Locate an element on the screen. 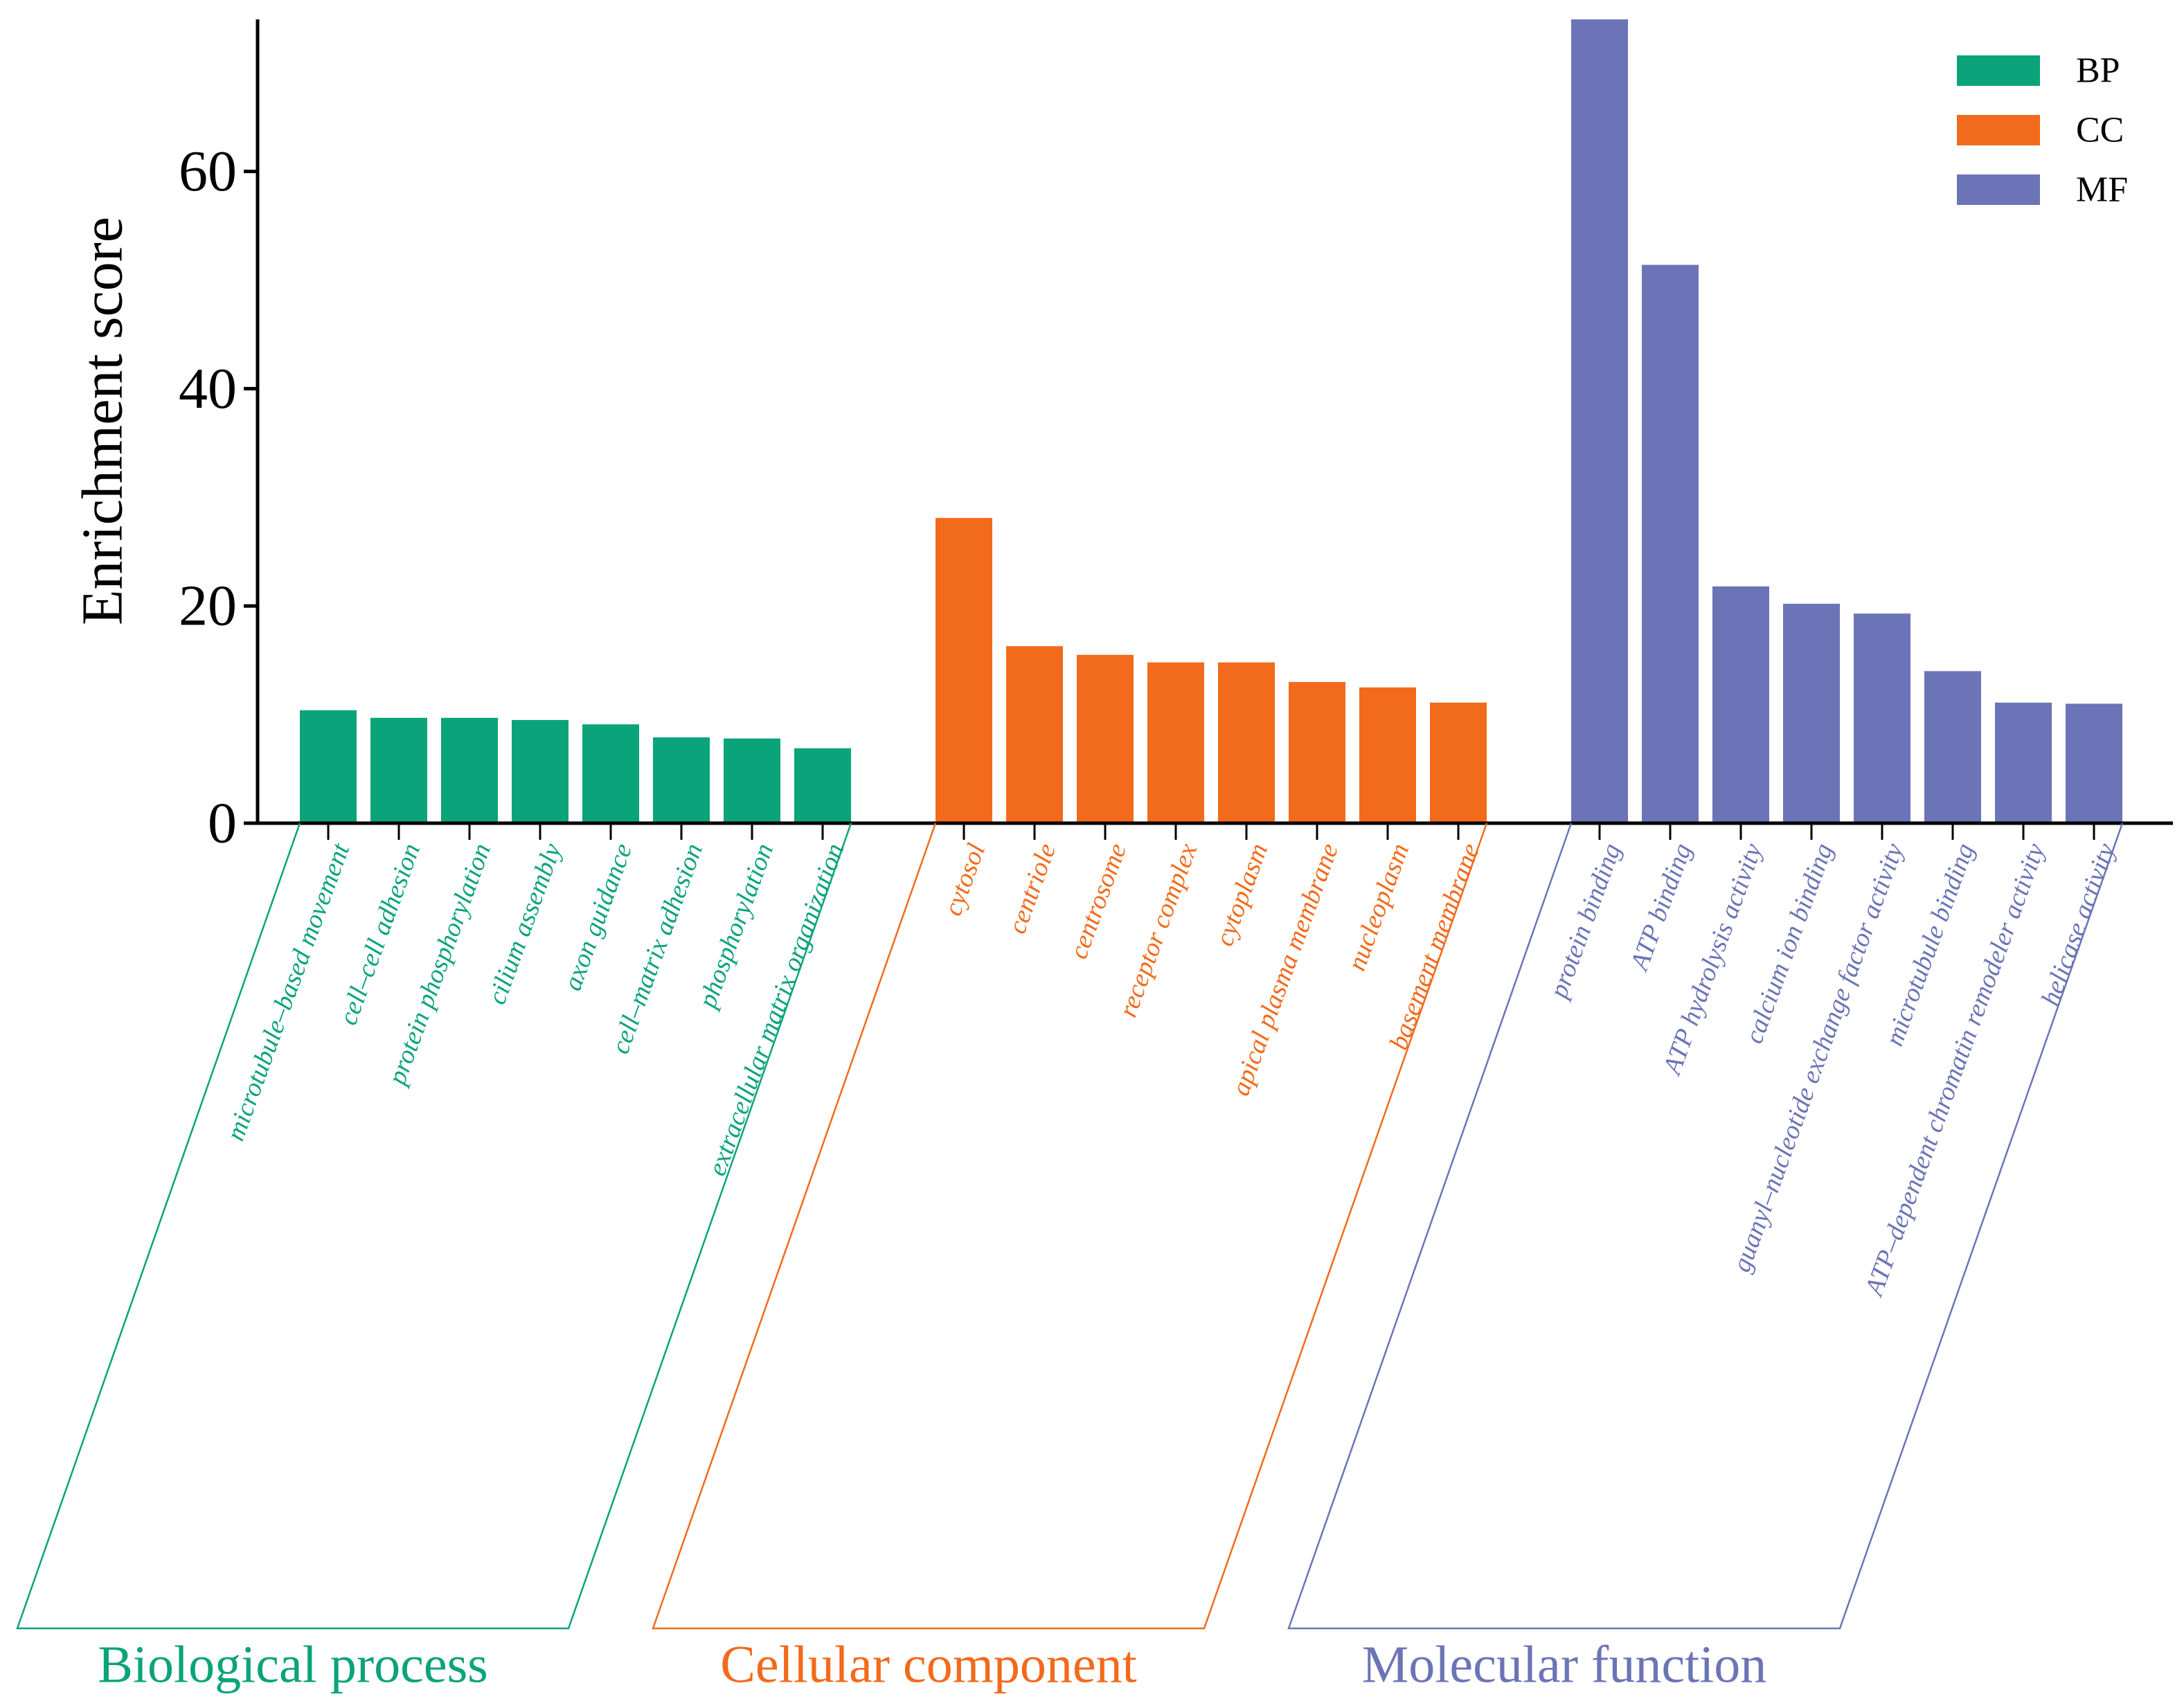  legend: BP CC MF is located at coordinates (2042, 130).